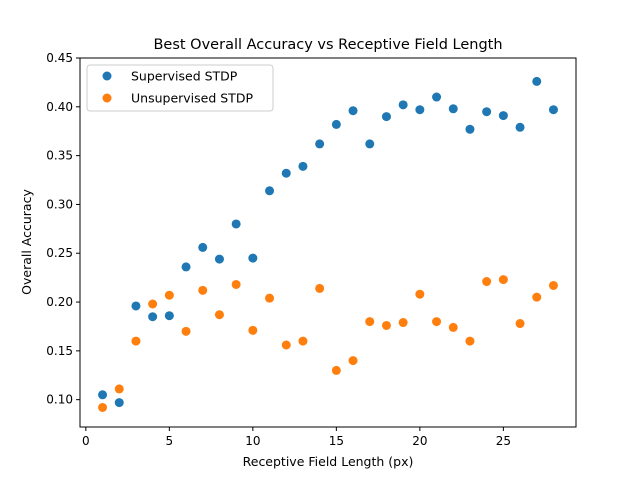  What do you see at coordinates (107, 98) in the screenshot?
I see `legend-marker-unsupervised` at bounding box center [107, 98].